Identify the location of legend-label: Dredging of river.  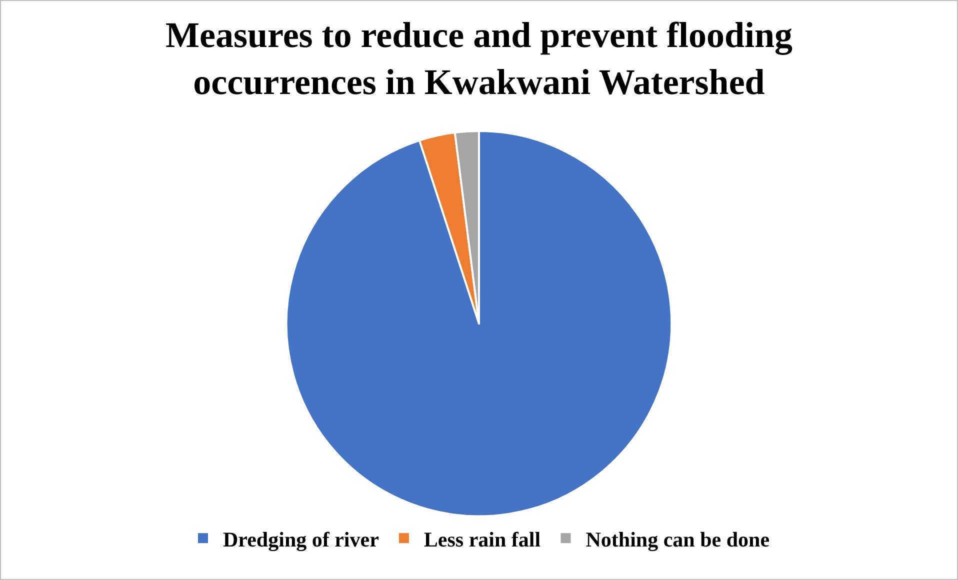
(301, 539).